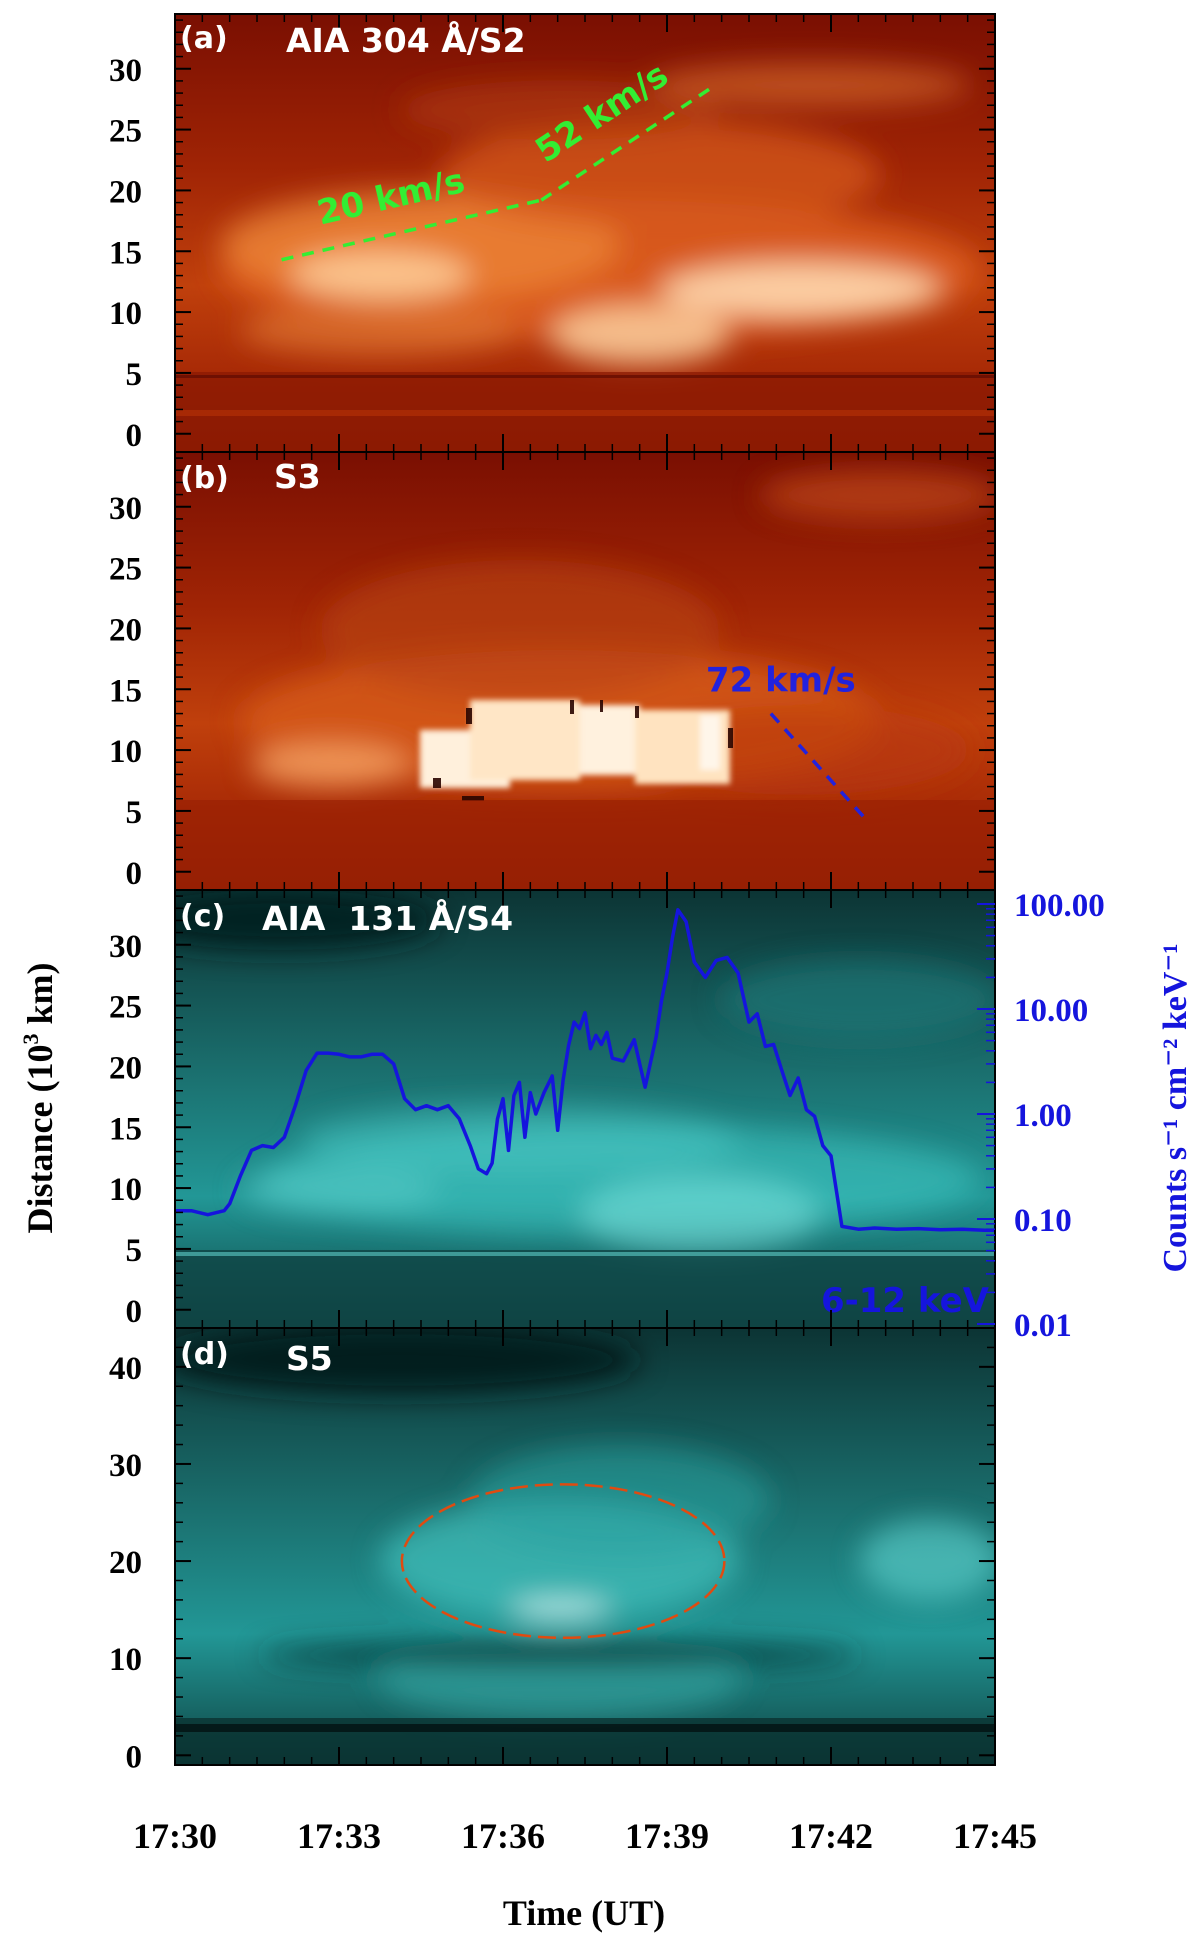 The image size is (1200, 1941). What do you see at coordinates (134, 874) in the screenshot?
I see `panel-b-ytick-label: 0` at bounding box center [134, 874].